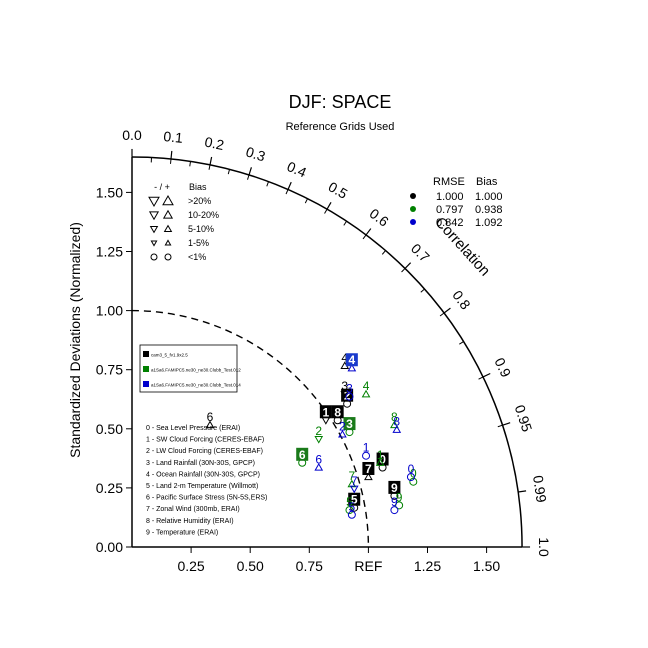  What do you see at coordinates (319, 434) in the screenshot?
I see `data-point: 2` at bounding box center [319, 434].